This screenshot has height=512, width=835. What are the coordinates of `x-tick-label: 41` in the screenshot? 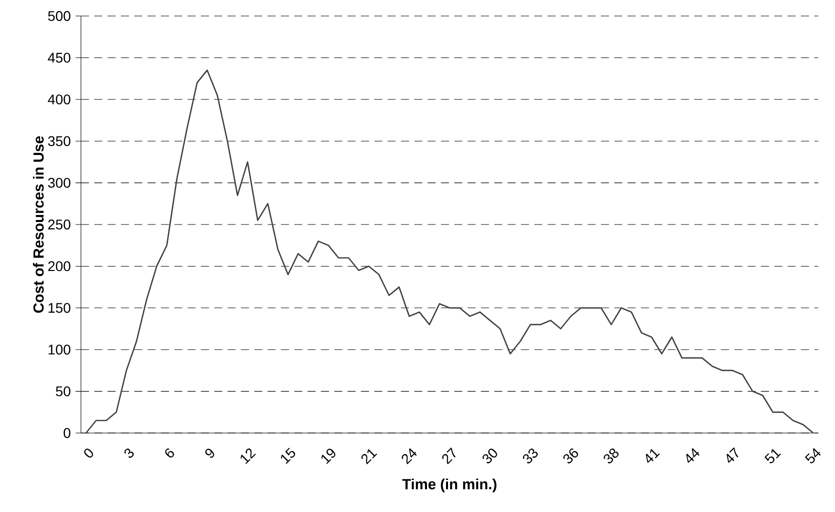 It's located at (653, 456).